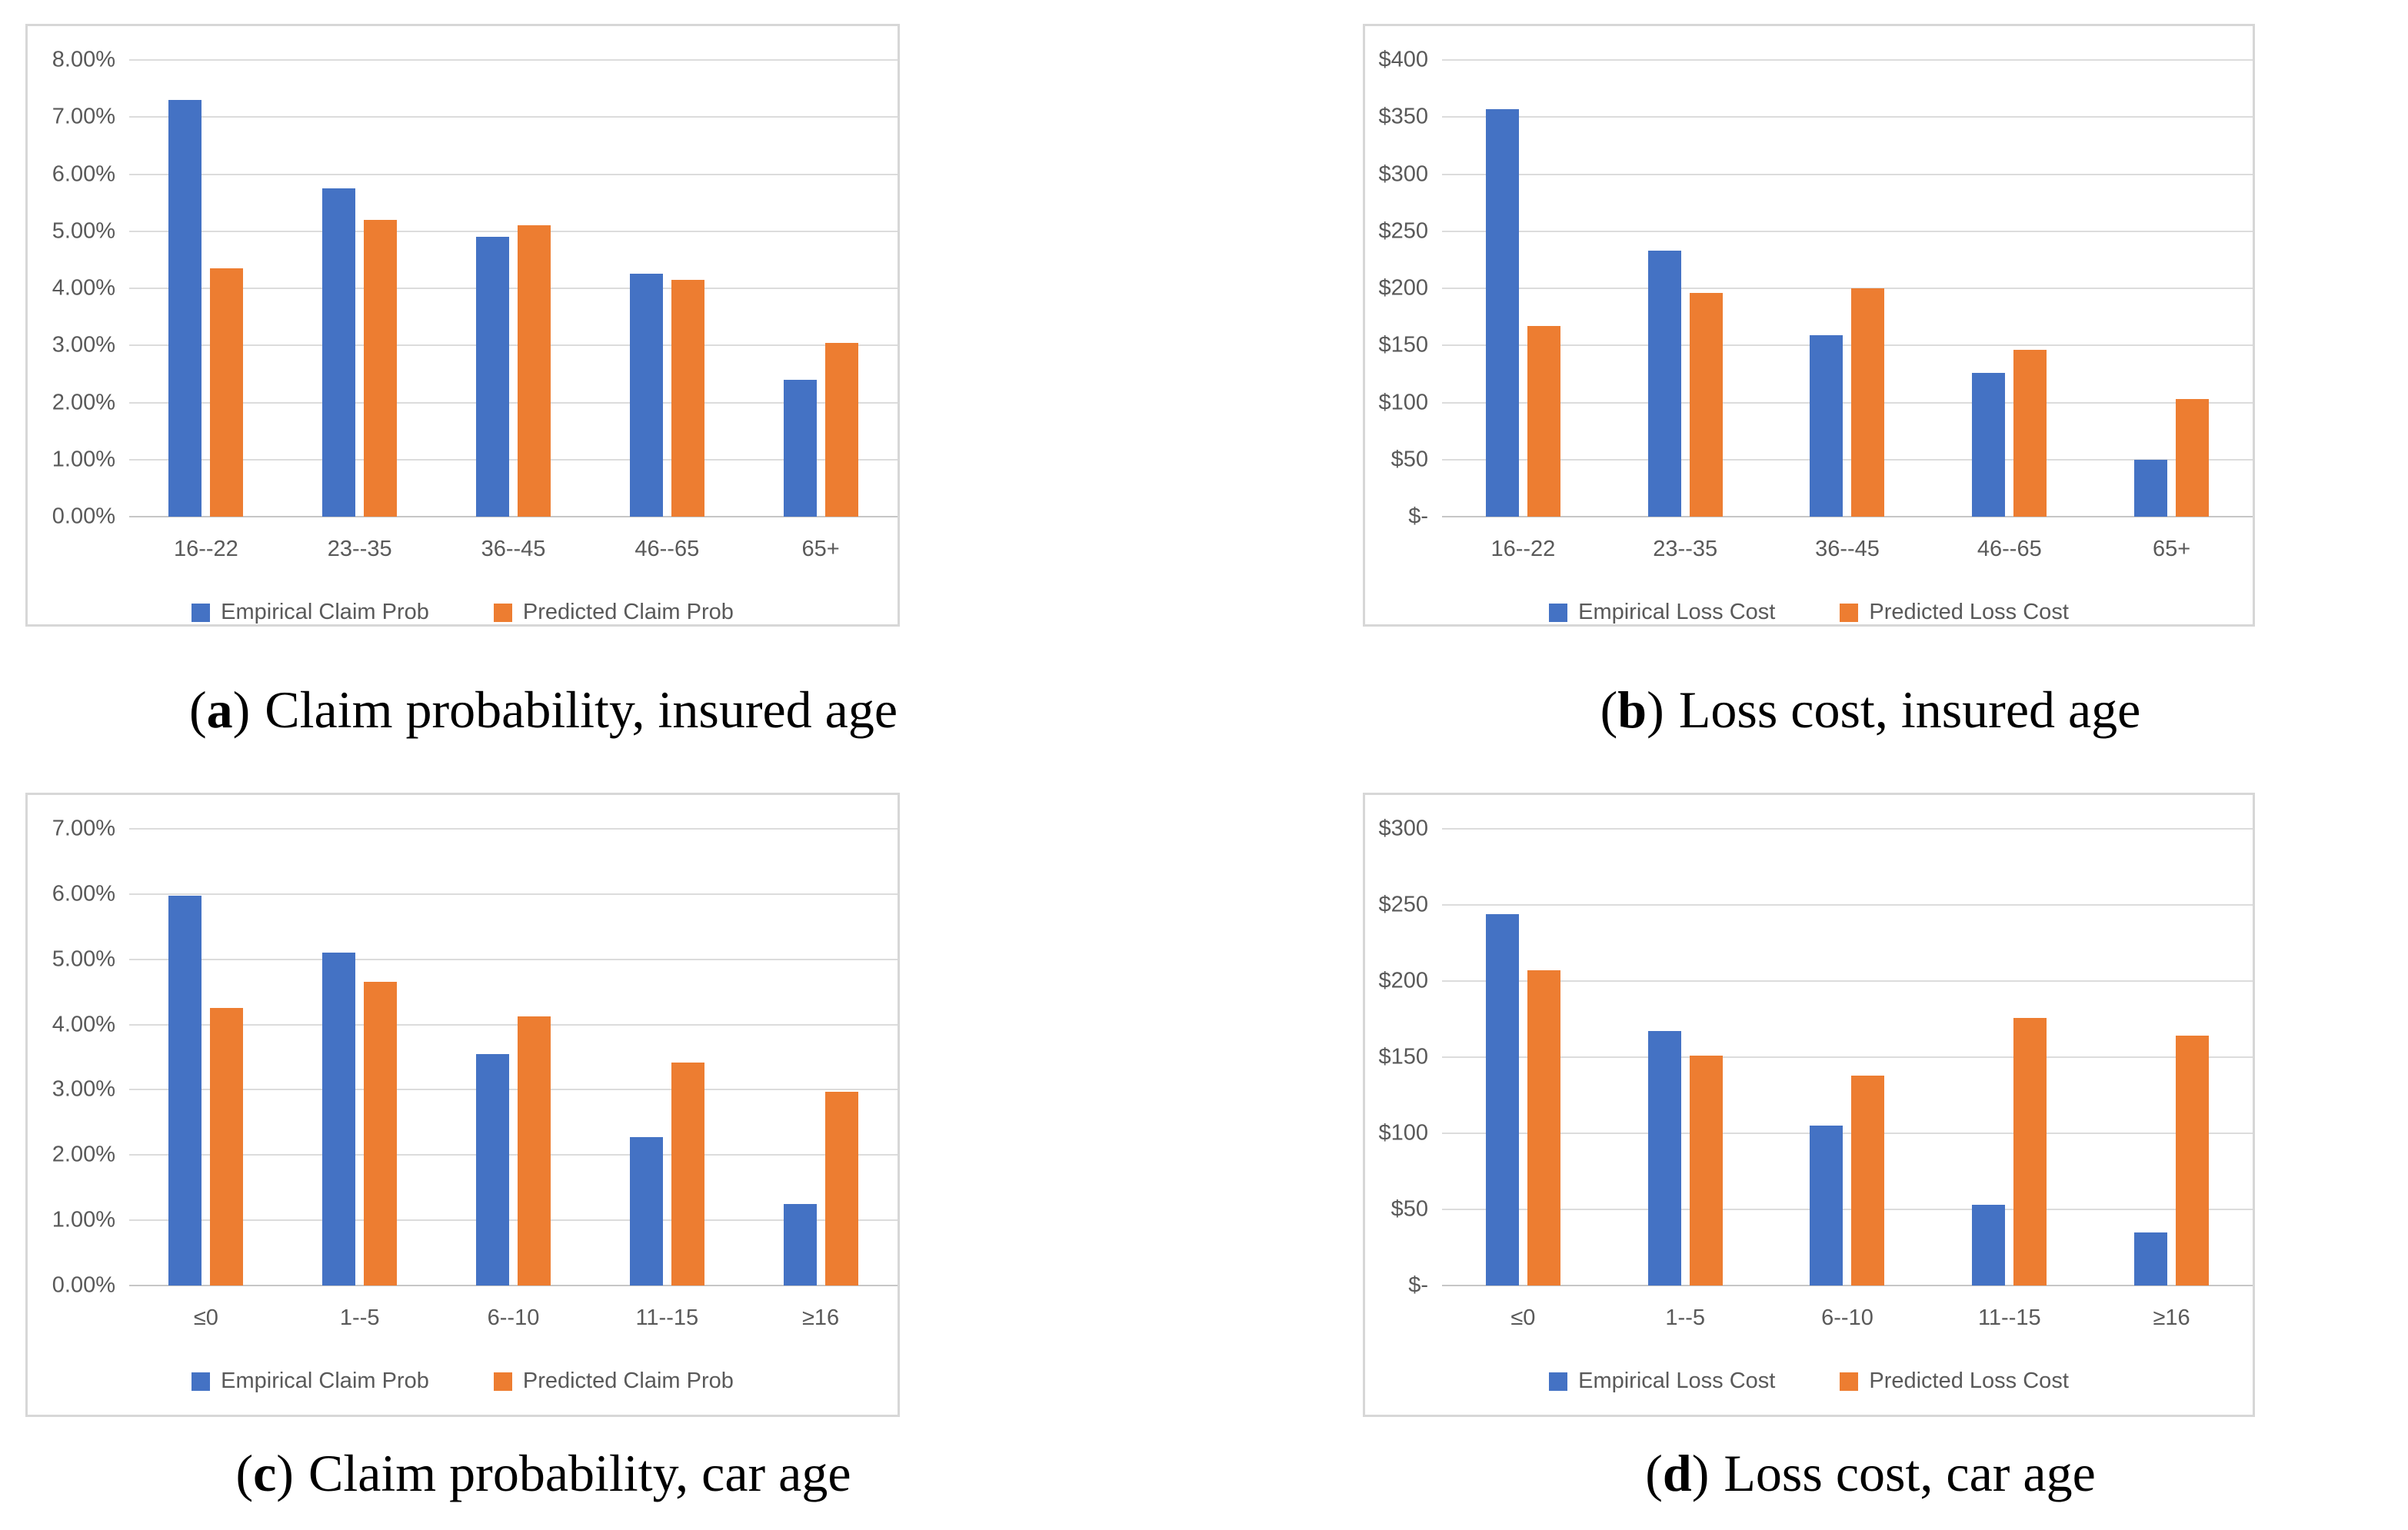 This screenshot has height=1530, width=2408. I want to click on x-category-label: ≤0, so click(205, 1317).